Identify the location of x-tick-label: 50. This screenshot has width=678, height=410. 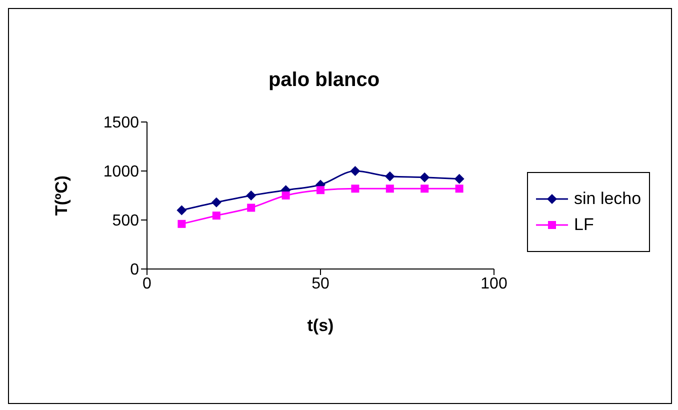
(321, 283).